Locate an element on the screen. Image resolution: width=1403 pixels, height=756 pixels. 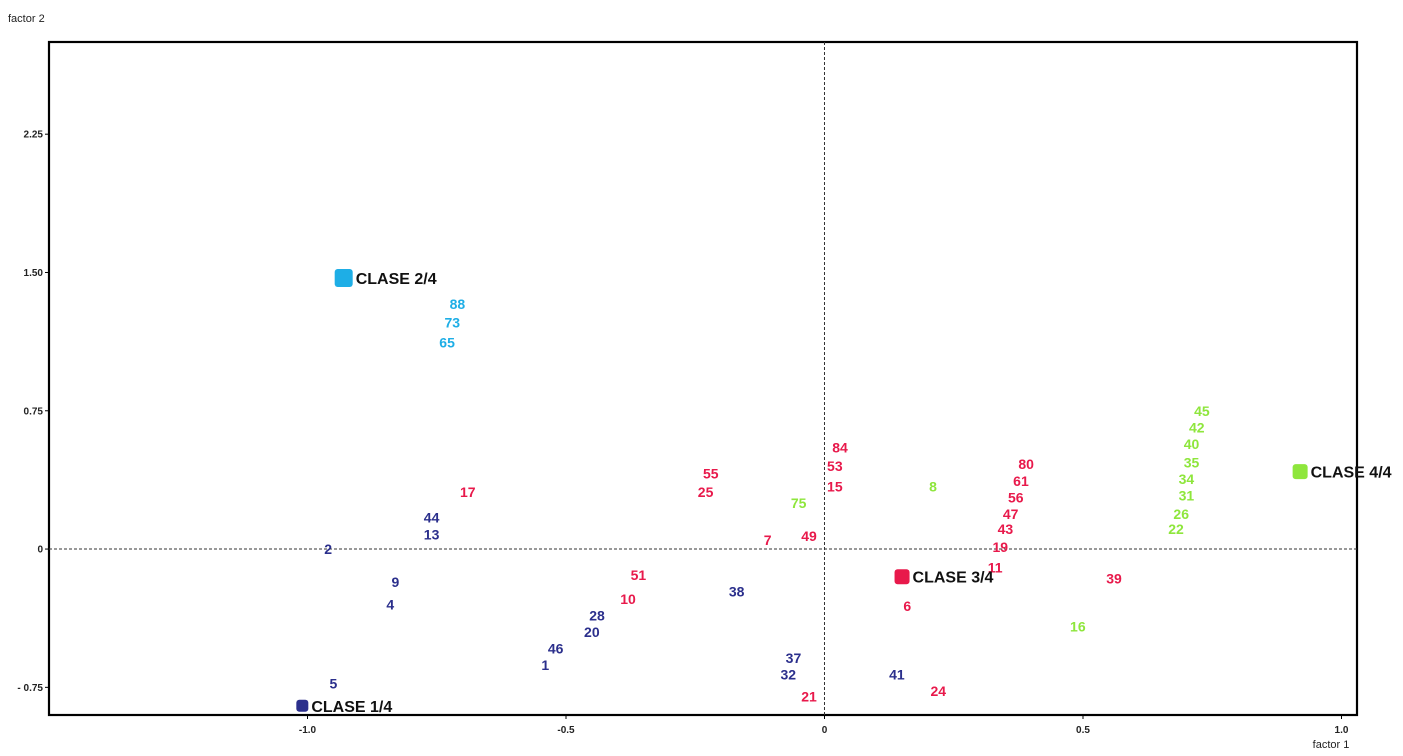
data-point-label: 9 is located at coordinates (395, 582).